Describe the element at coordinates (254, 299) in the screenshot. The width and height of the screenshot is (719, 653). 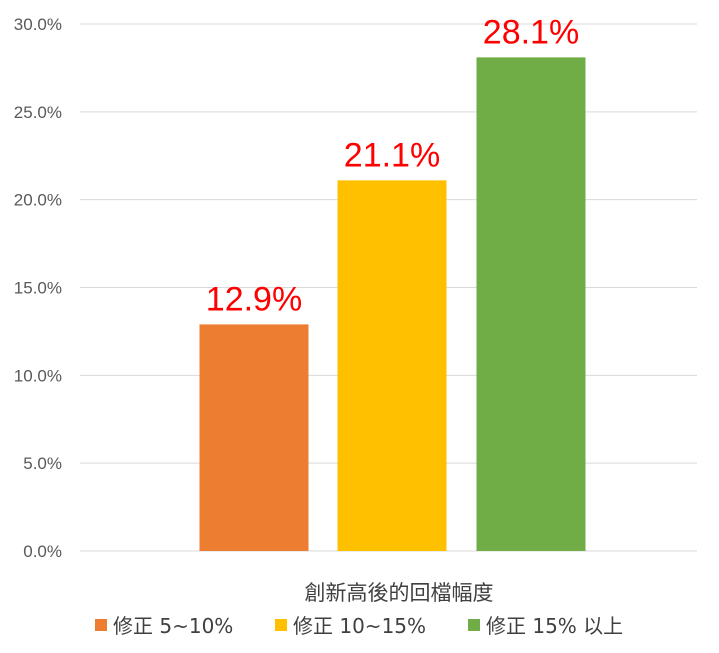
I see `data-label: 12.9%` at that location.